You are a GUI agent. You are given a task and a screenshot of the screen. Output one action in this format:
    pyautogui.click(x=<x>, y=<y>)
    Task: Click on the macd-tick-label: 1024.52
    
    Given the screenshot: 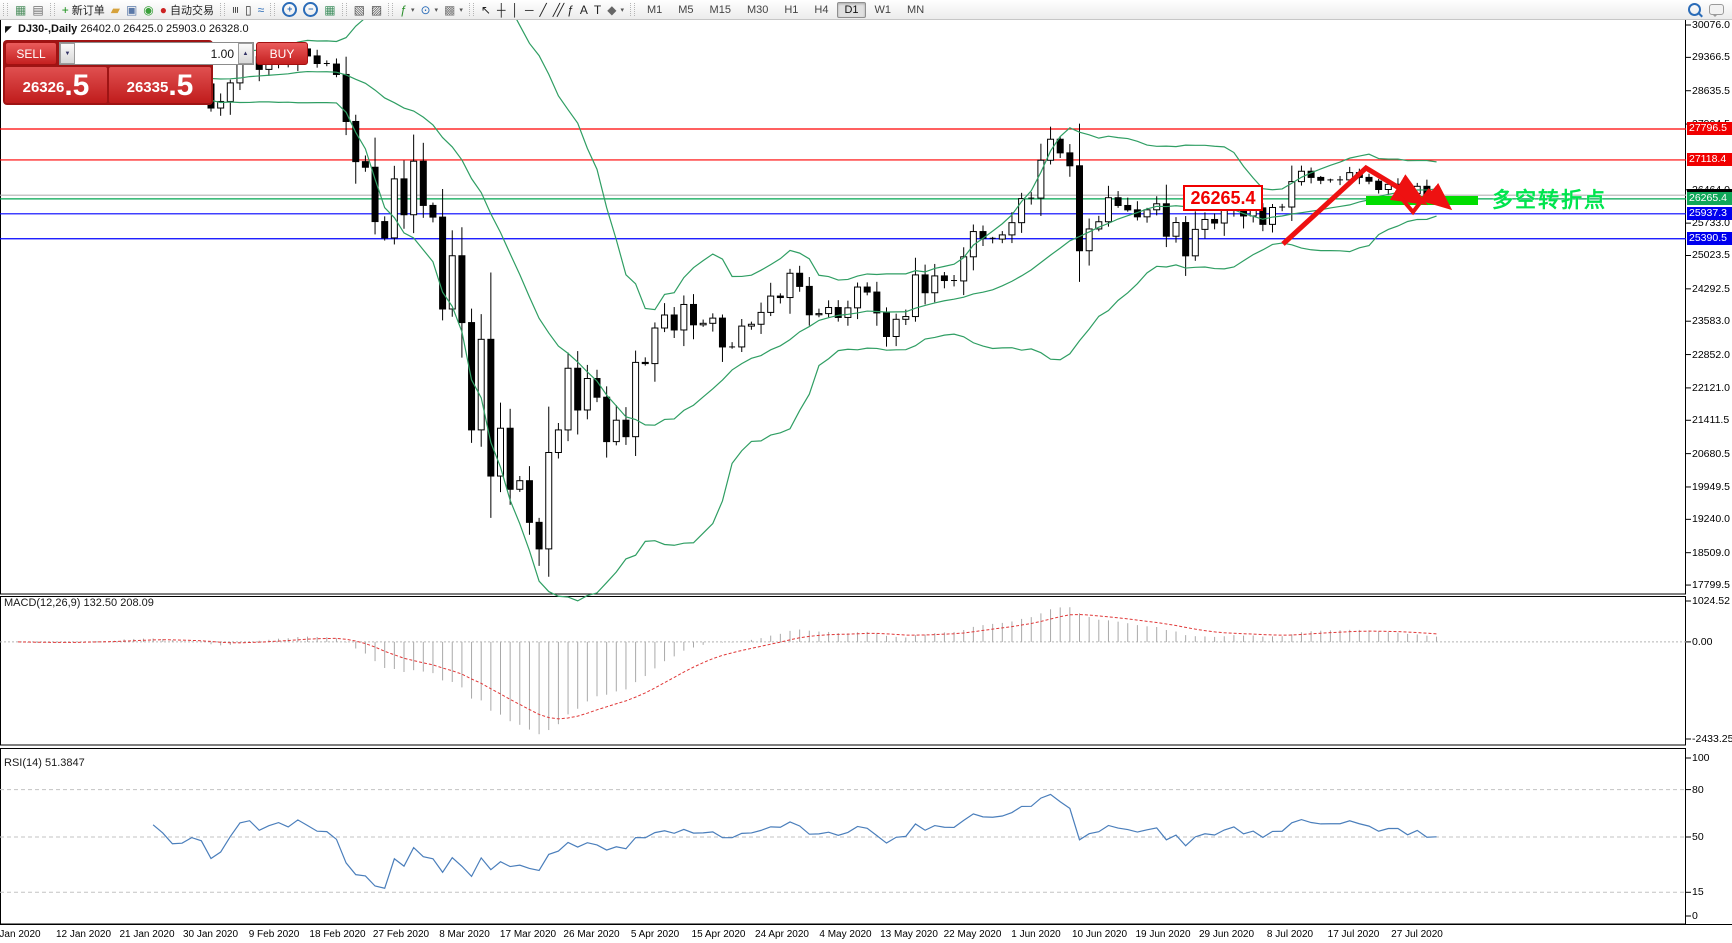 What is the action you would take?
    pyautogui.click(x=1711, y=601)
    